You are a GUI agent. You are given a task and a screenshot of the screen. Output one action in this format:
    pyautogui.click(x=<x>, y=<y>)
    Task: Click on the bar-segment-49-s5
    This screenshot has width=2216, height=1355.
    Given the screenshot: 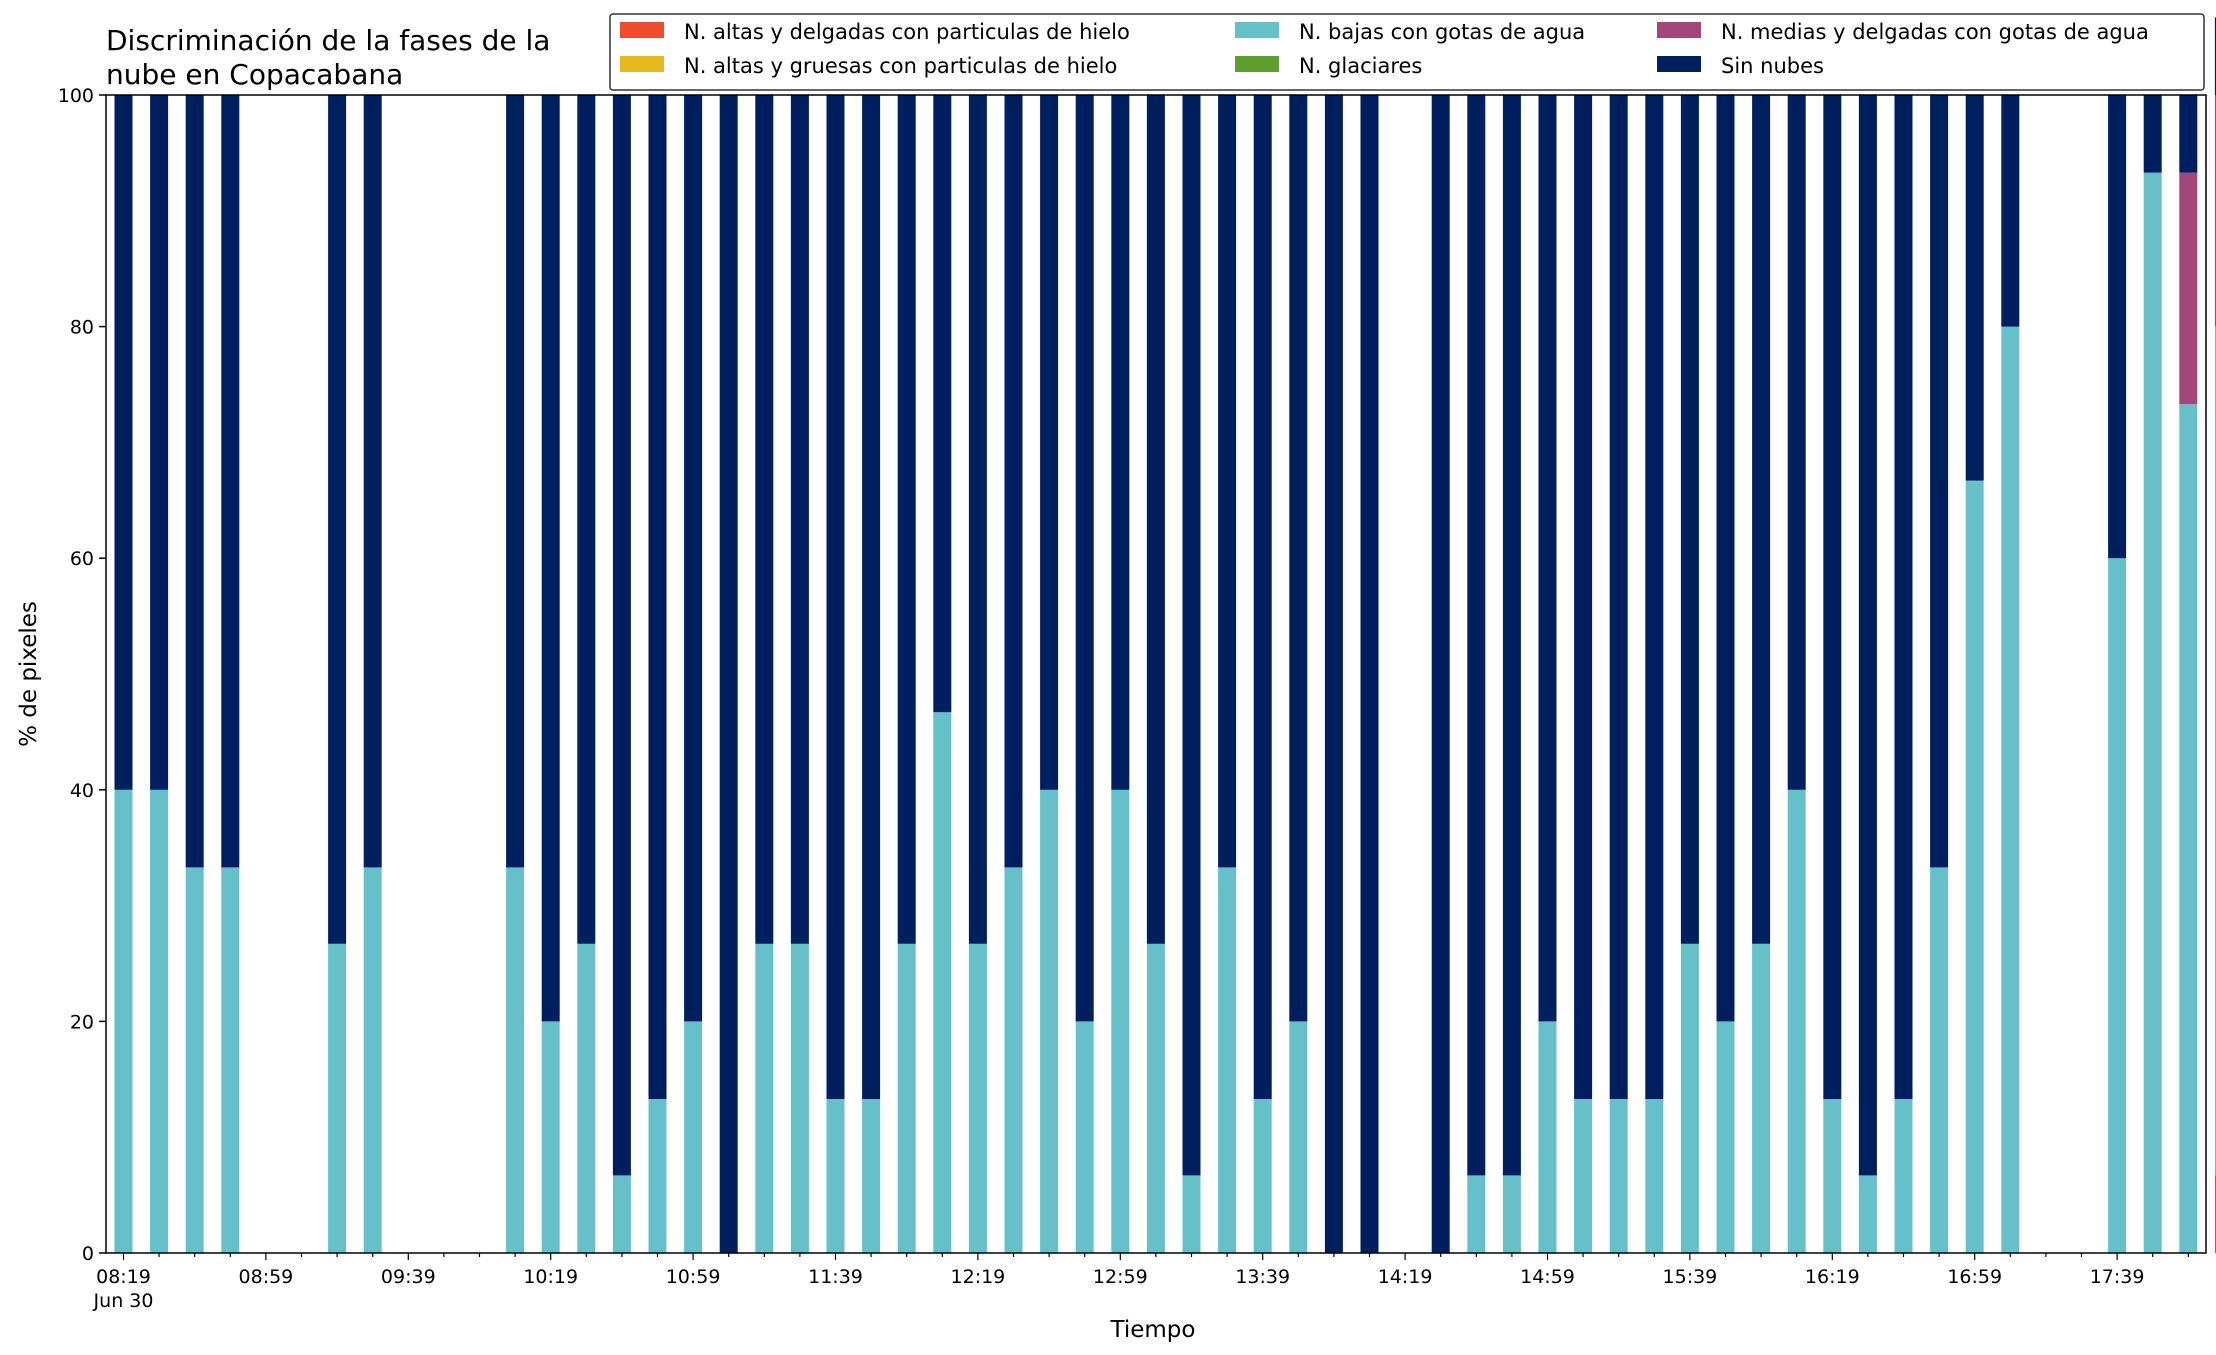 What is the action you would take?
    pyautogui.click(x=1867, y=635)
    